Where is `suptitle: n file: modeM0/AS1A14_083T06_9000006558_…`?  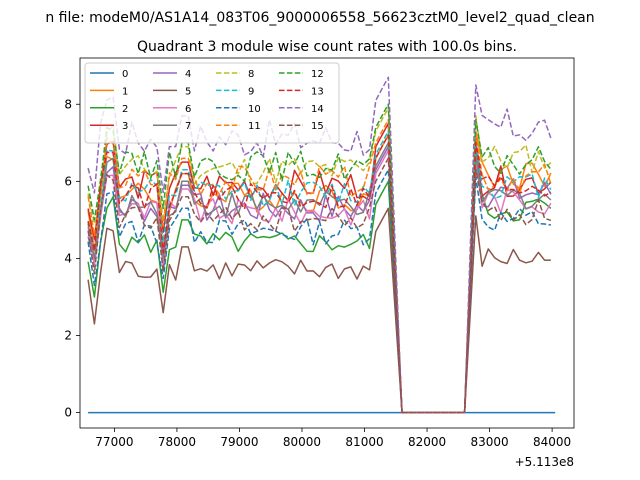
suptitle: n file: modeM0/AS1A14_083T06_9000006558_… is located at coordinates (319, 18).